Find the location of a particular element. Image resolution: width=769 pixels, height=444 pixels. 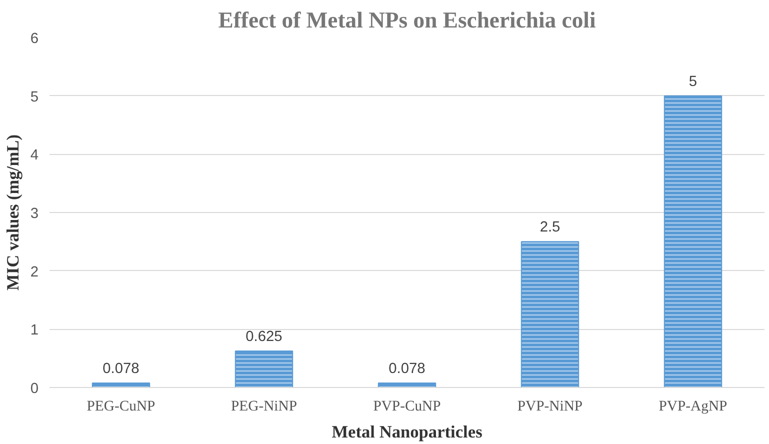

data-label: 5 is located at coordinates (693, 82).